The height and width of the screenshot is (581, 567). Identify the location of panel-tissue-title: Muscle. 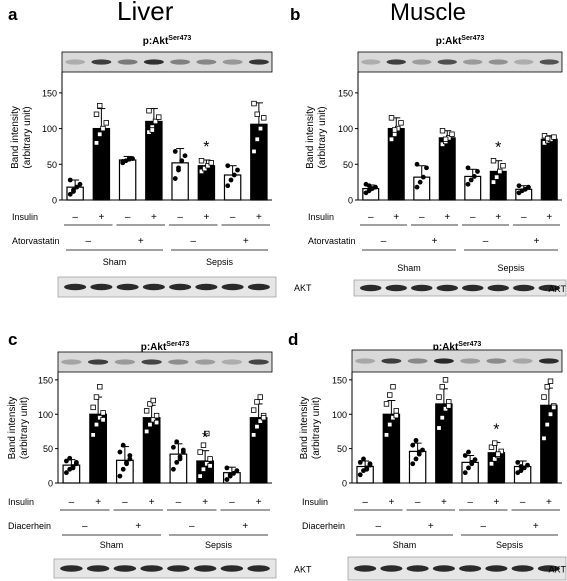
(428, 13).